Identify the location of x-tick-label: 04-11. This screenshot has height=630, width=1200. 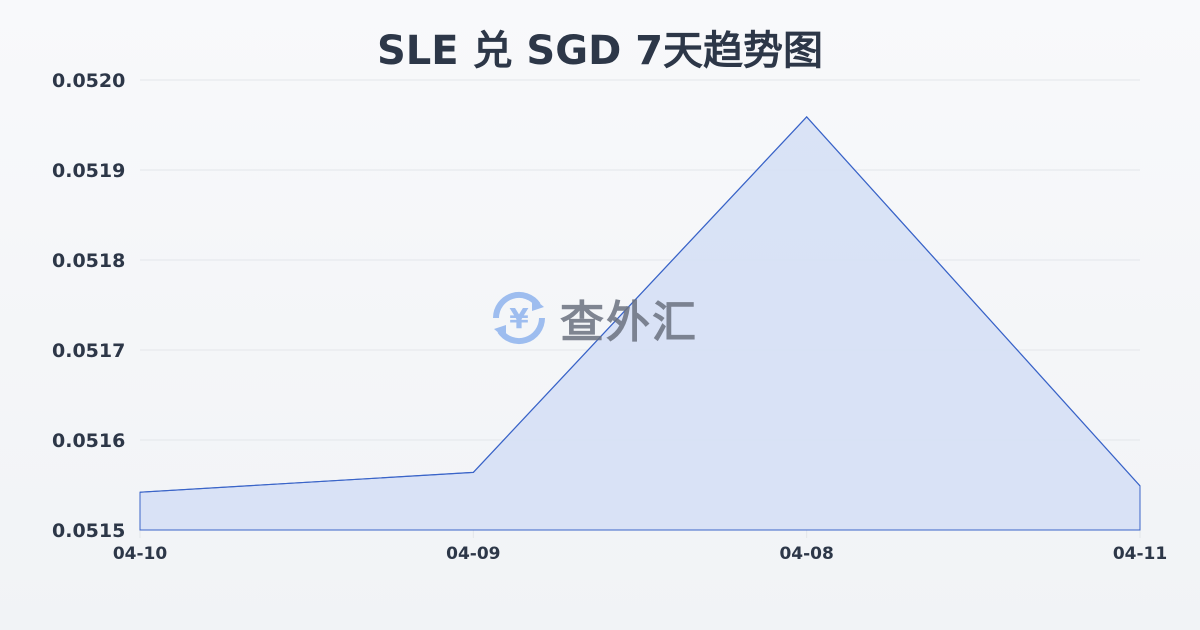
(1140, 554).